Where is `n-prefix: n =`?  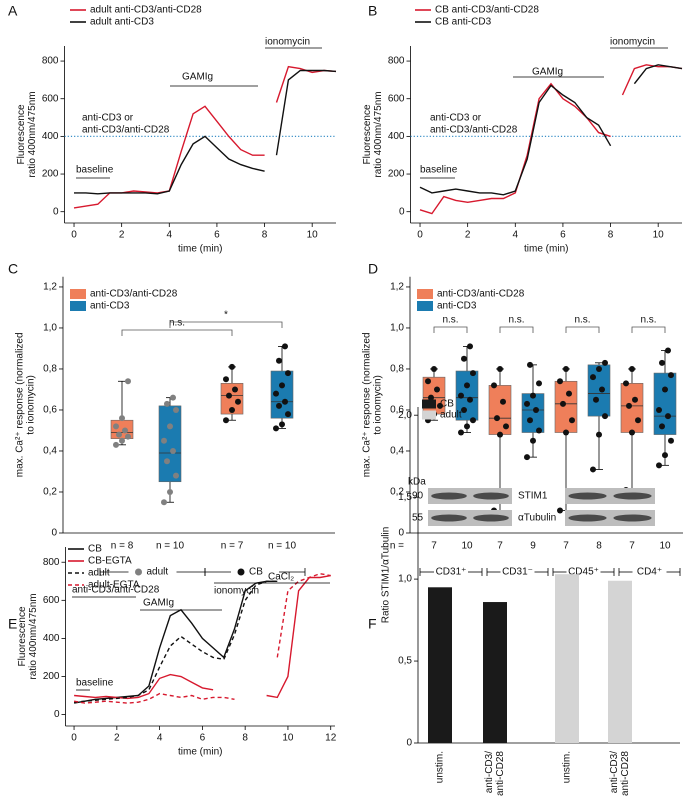 n-prefix: n = is located at coordinates (397, 546).